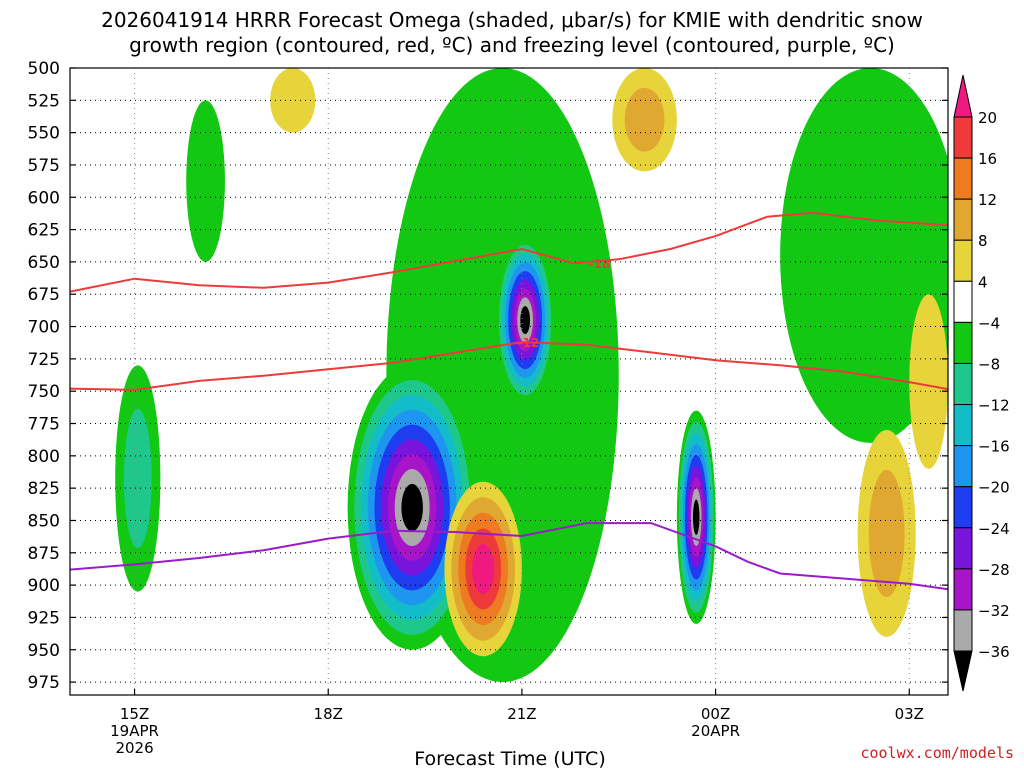 The height and width of the screenshot is (768, 1024). I want to click on x-tick-label: 00Z, so click(715, 714).